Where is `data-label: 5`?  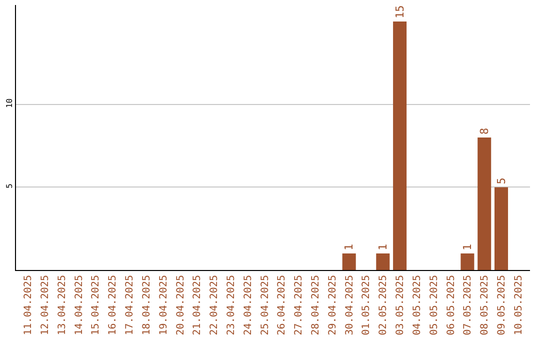
data-label: 5 is located at coordinates (501, 181).